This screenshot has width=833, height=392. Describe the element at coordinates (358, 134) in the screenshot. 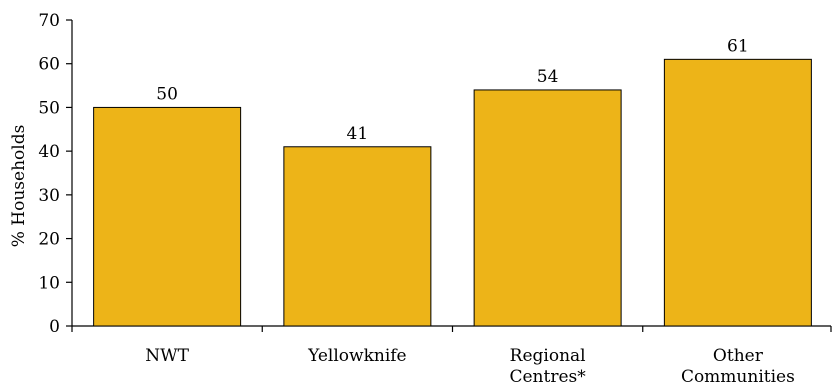

I see `bar-value-label: 41` at that location.